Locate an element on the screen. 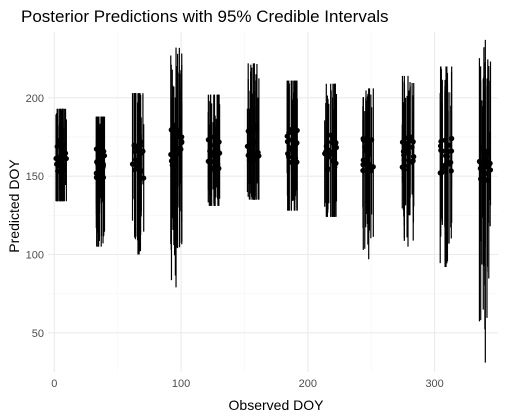  y-axis-label: Predicted DOY is located at coordinates (14, 206).